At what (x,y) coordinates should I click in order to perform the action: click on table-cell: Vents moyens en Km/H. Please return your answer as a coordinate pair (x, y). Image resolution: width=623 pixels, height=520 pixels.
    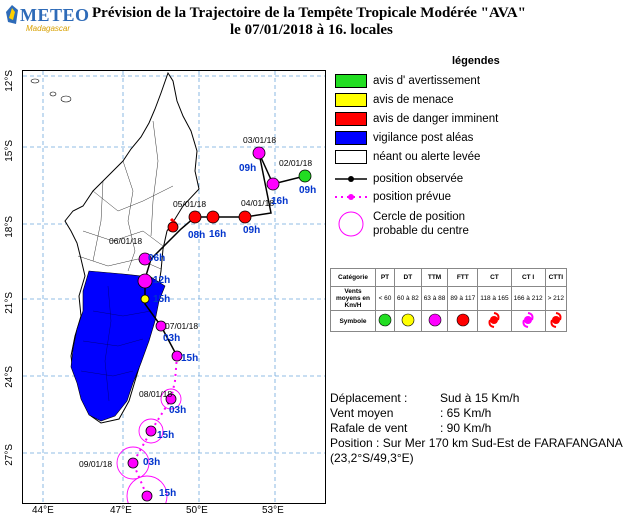
    Looking at the image, I should click on (353, 298).